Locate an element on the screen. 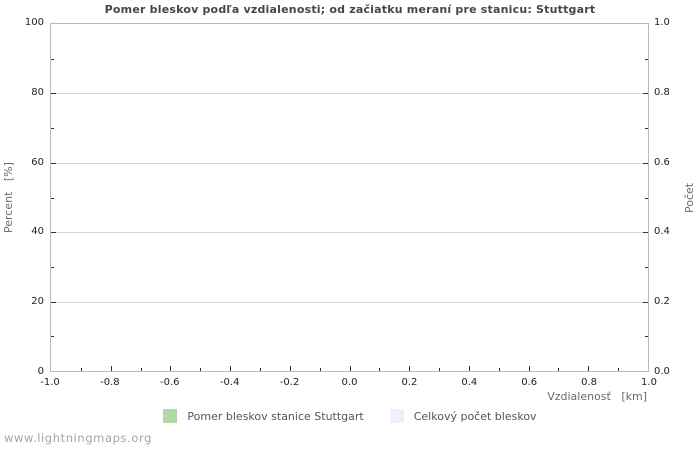  x-tick-label: 0.8 is located at coordinates (589, 382).